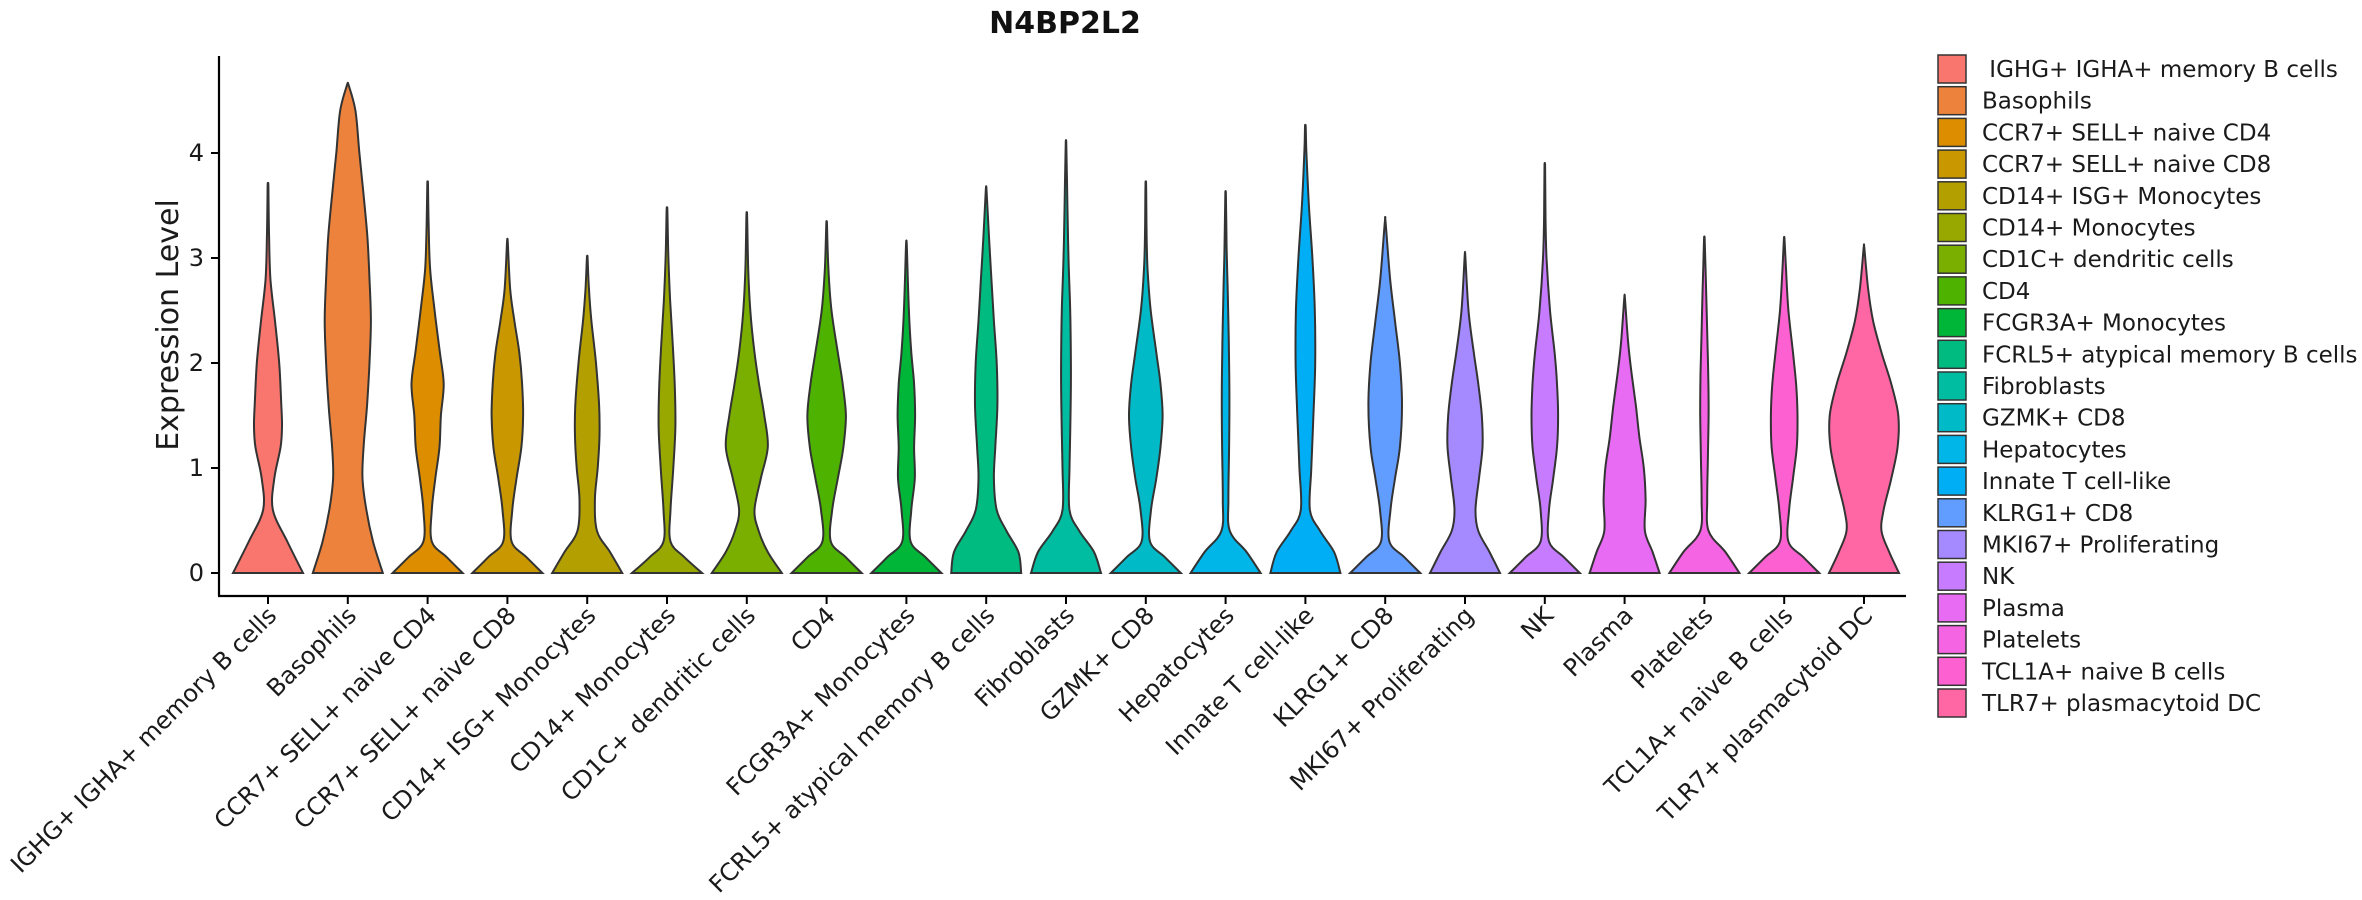 Image resolution: width=2362 pixels, height=900 pixels. I want to click on y-tick-label: 1, so click(196, 468).